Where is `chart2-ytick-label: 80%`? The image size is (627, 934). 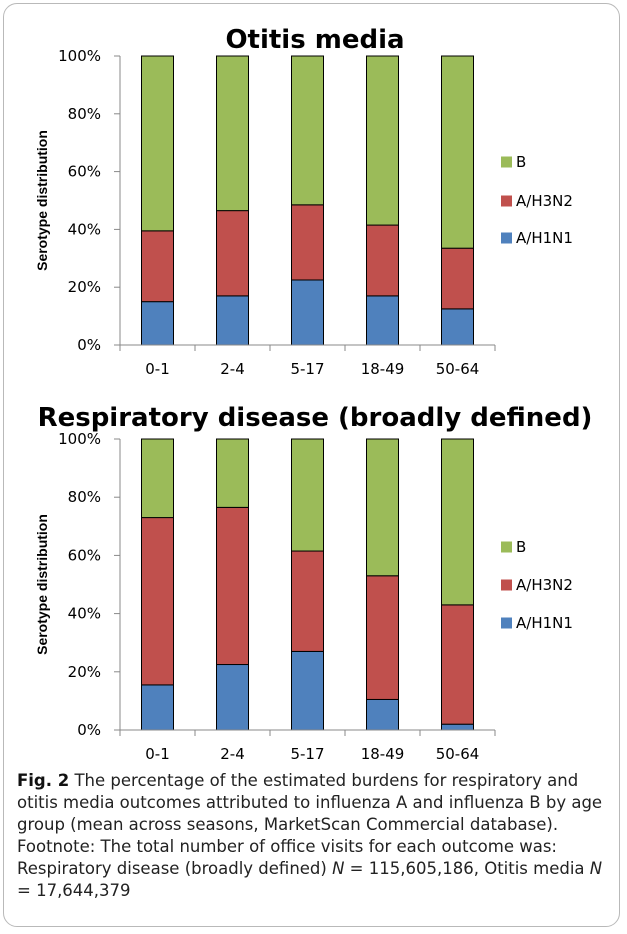
chart2-ytick-label: 80% is located at coordinates (84, 497).